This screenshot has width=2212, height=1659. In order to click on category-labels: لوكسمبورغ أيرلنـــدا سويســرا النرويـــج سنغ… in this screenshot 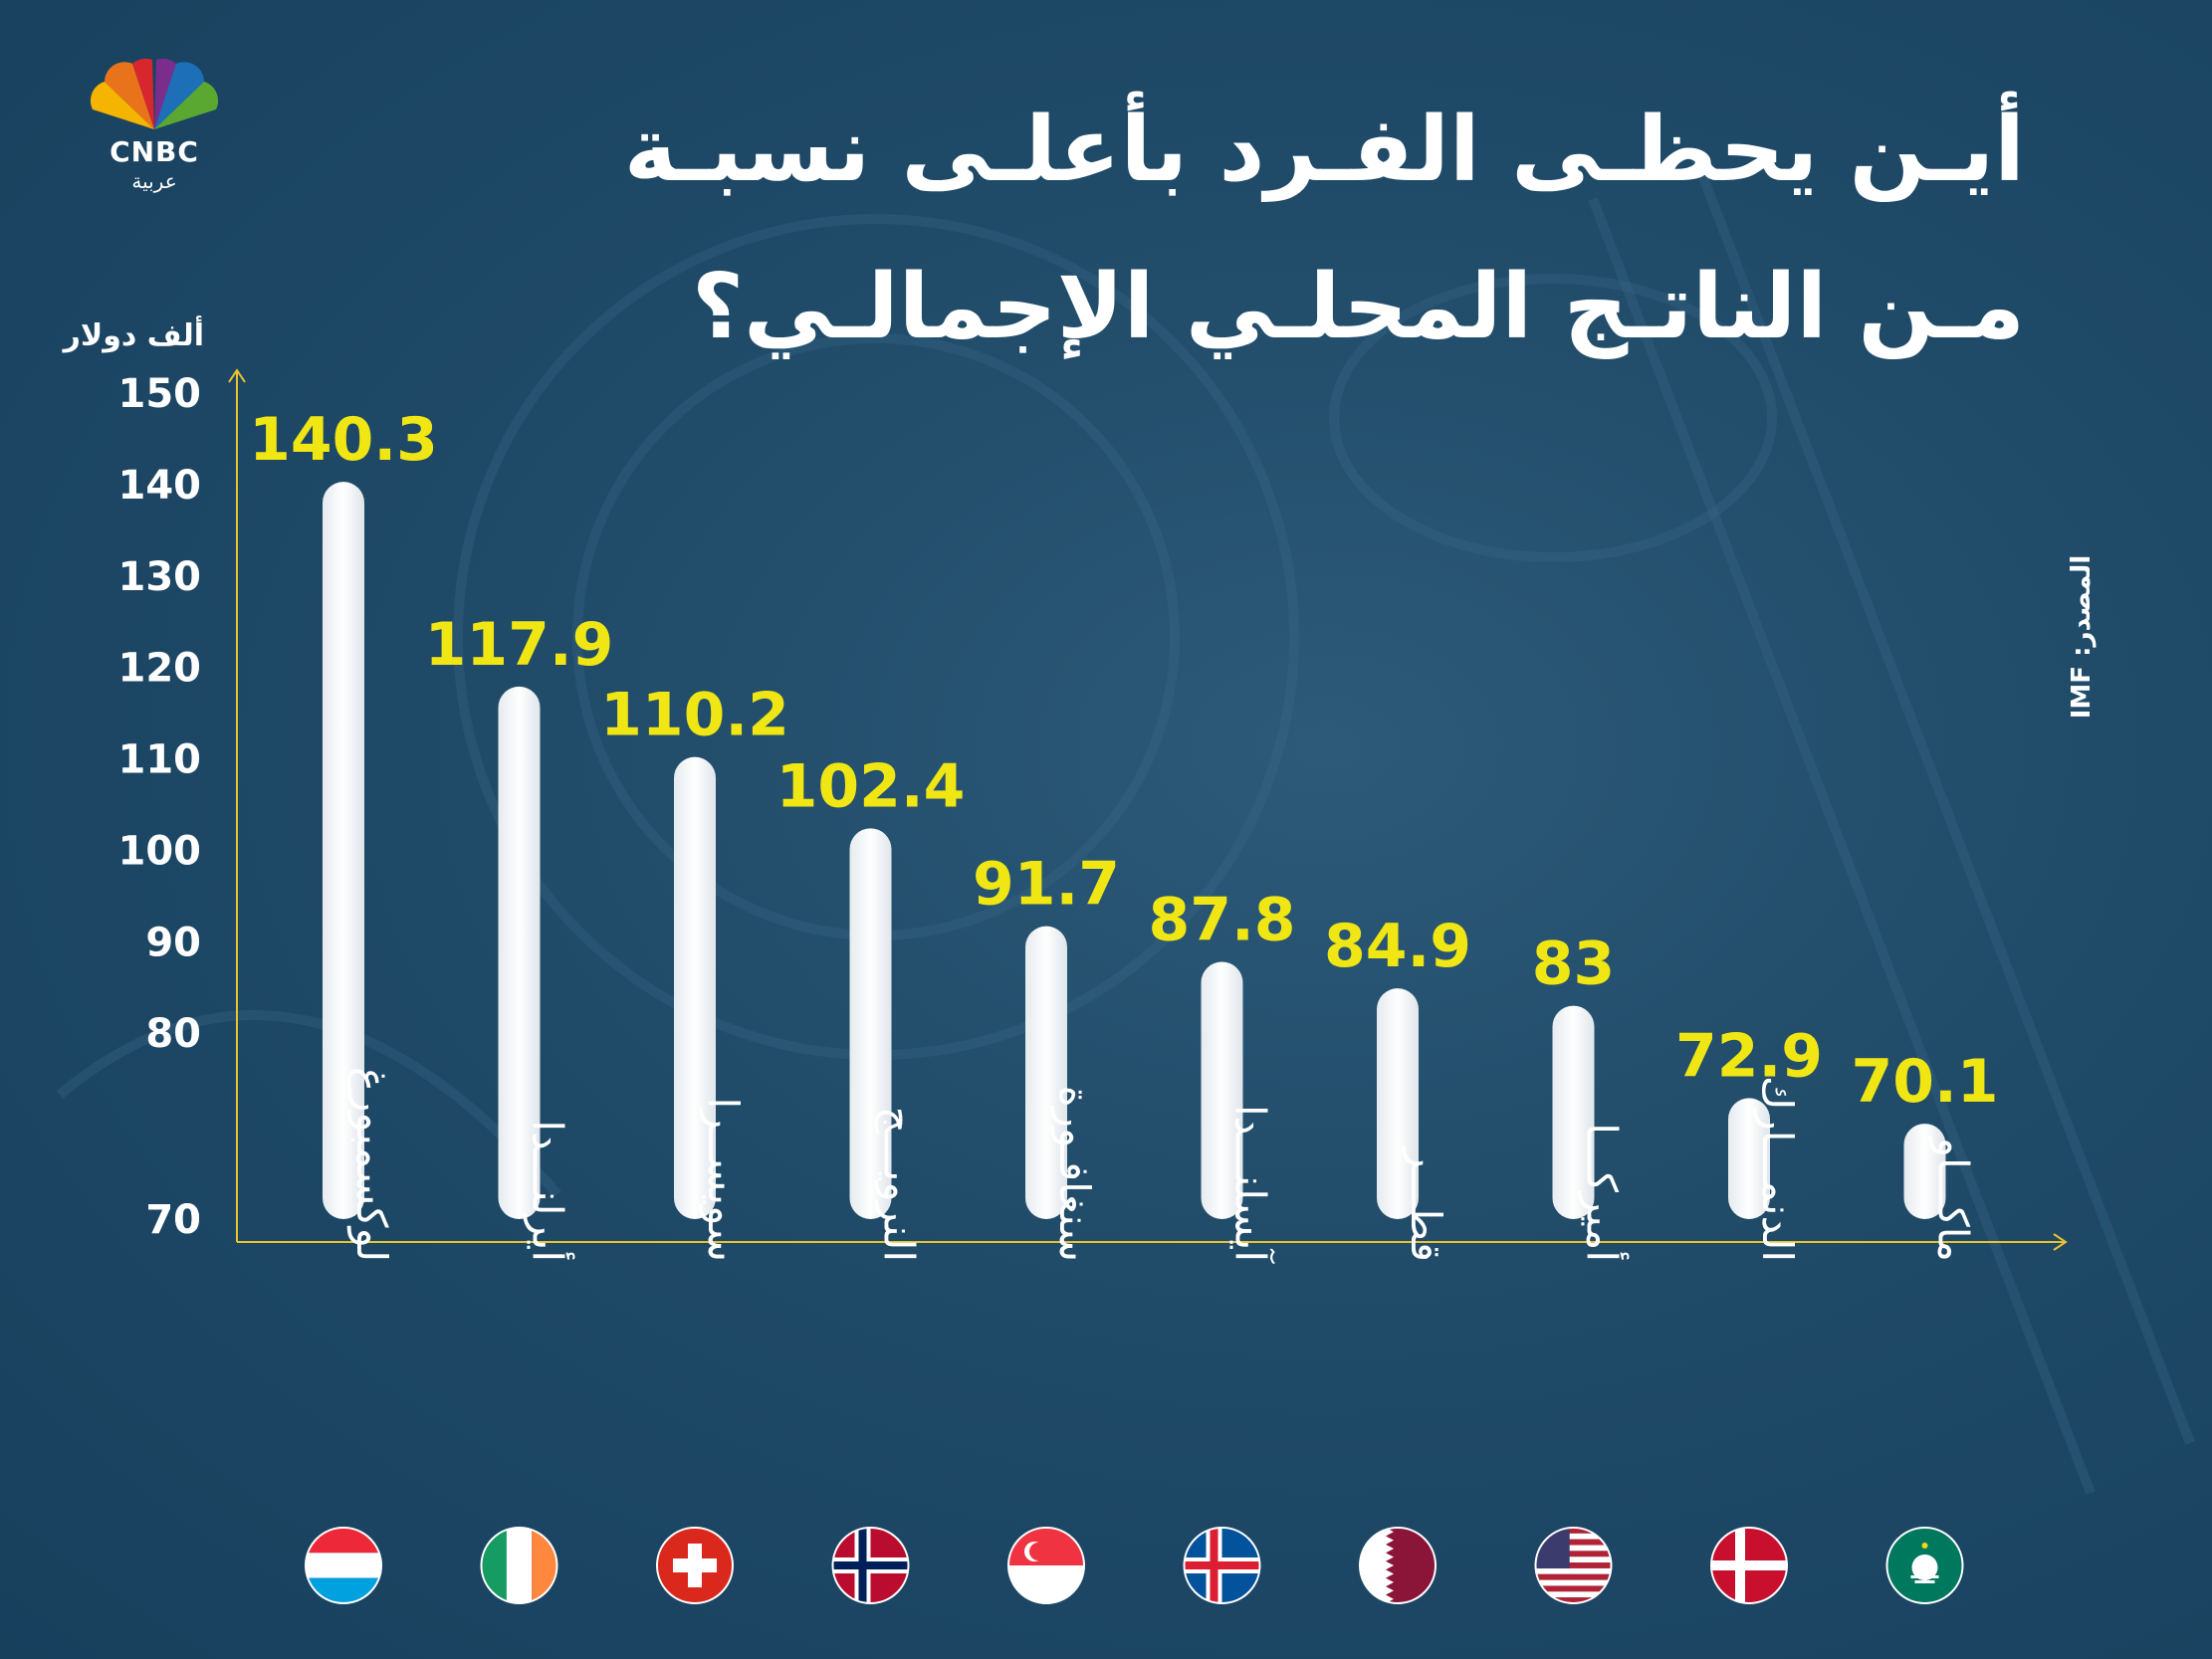, I will do `click(1162, 1165)`.